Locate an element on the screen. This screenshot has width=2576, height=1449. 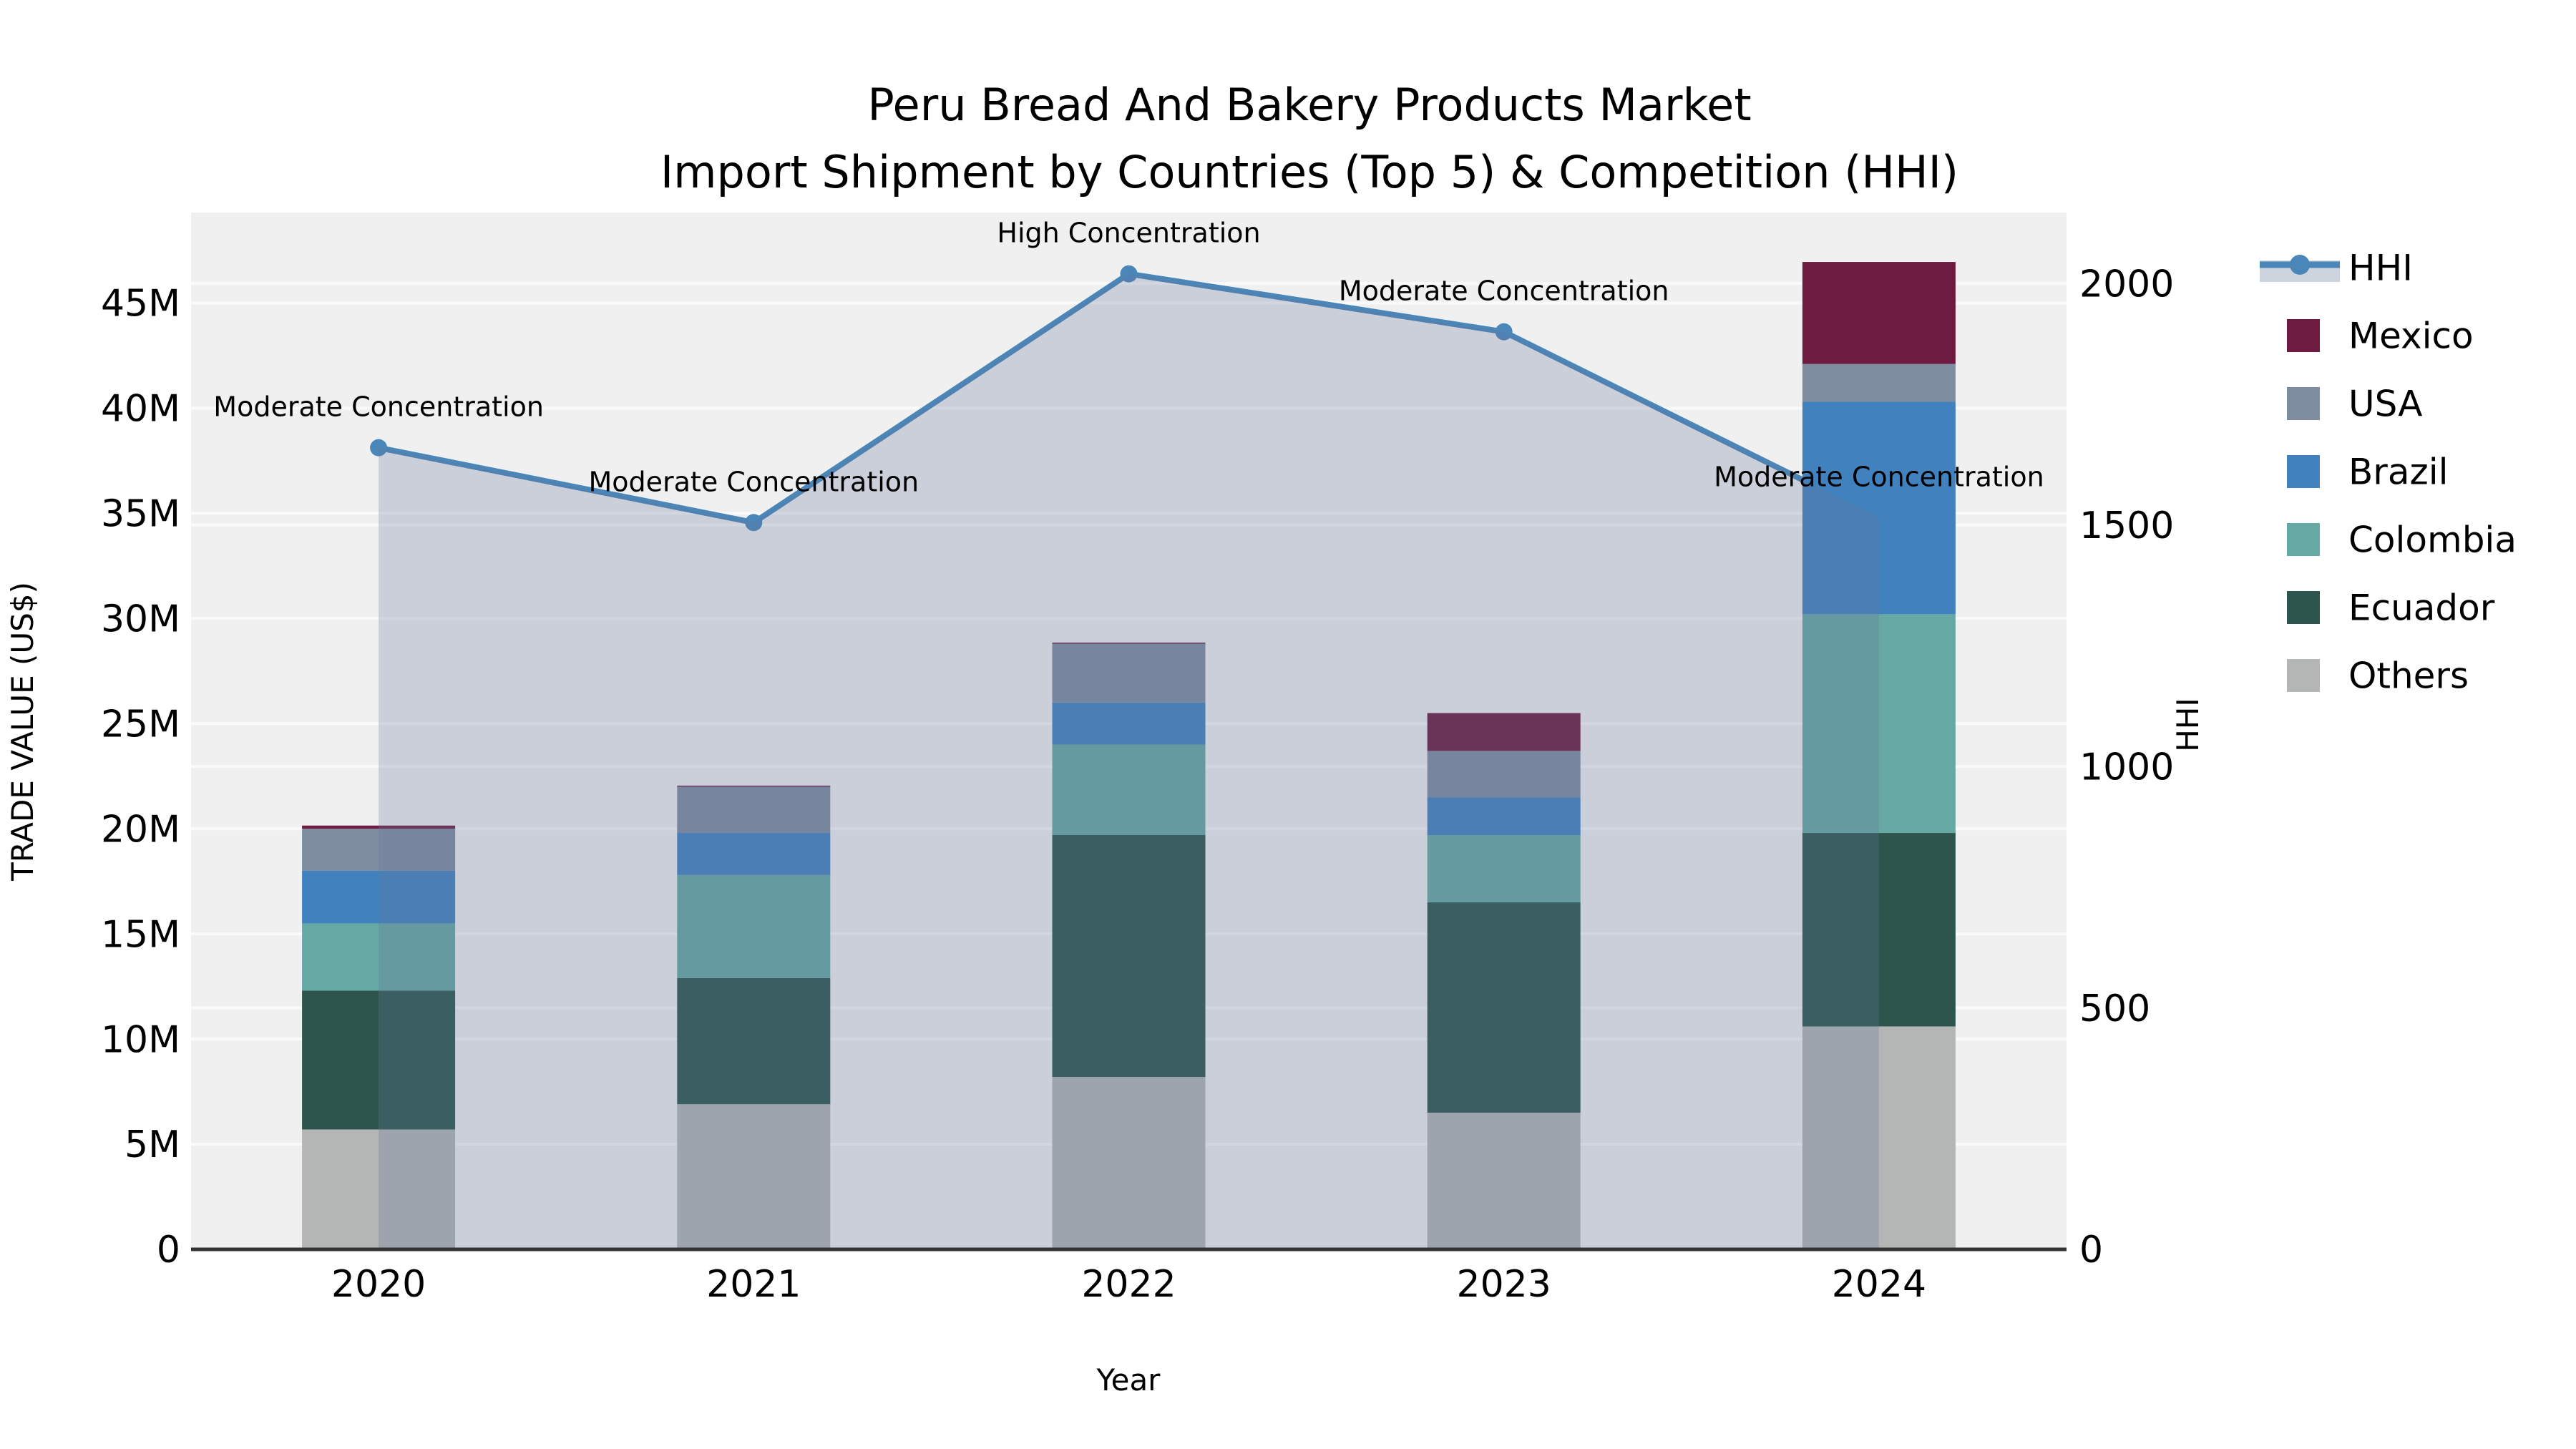
bar-segment-mexico-2024 is located at coordinates (1879, 313).